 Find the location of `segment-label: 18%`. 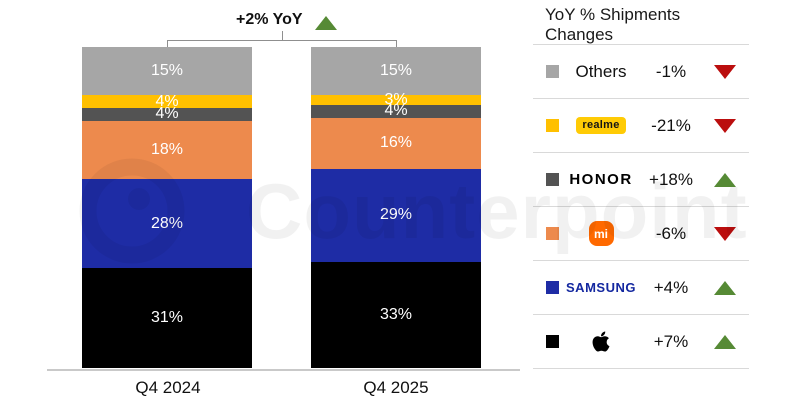

segment-label: 18% is located at coordinates (167, 149).